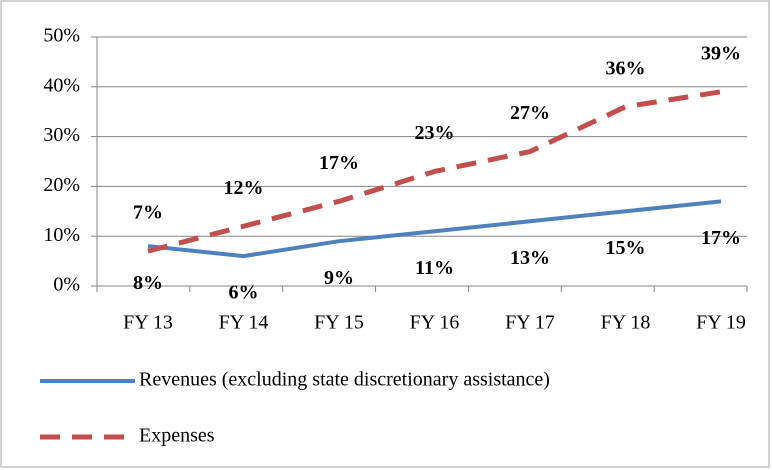  Describe the element at coordinates (148, 323) in the screenshot. I see `x-tick-label: FY 13` at that location.